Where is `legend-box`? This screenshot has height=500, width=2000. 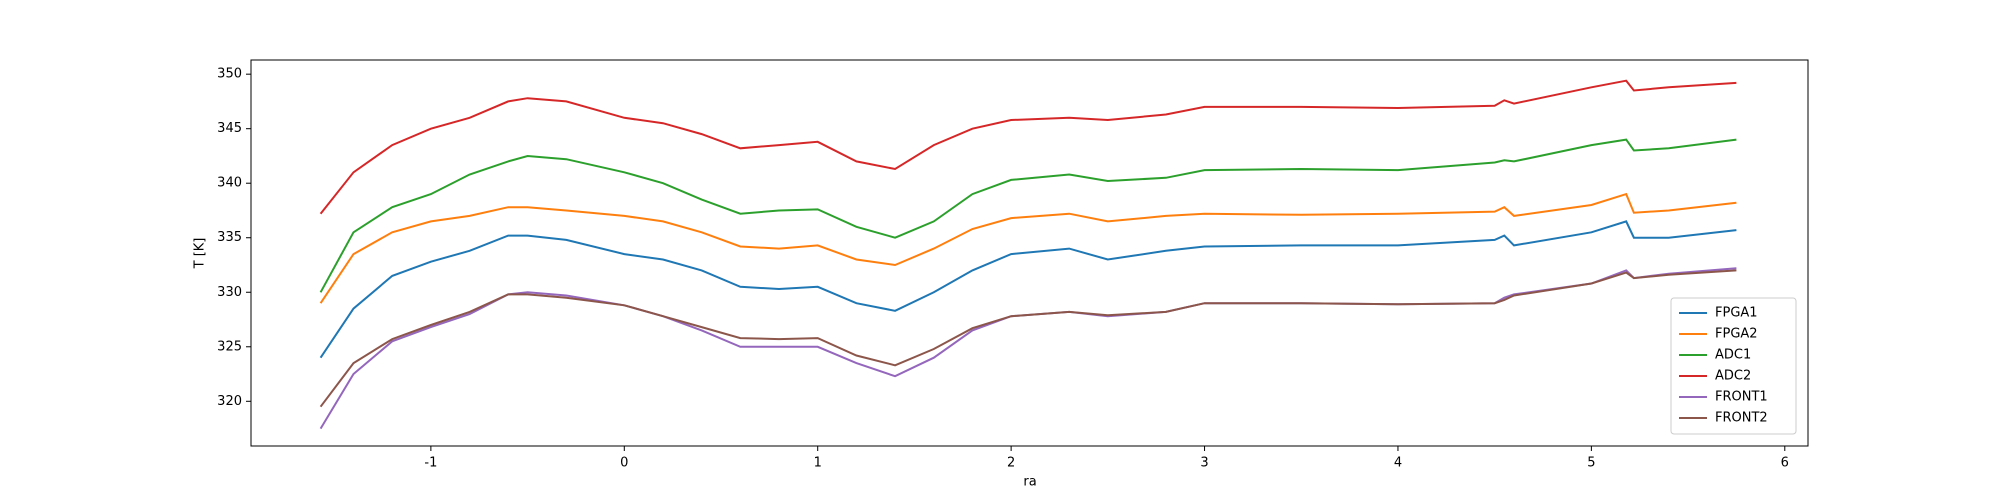 legend-box is located at coordinates (1733, 366).